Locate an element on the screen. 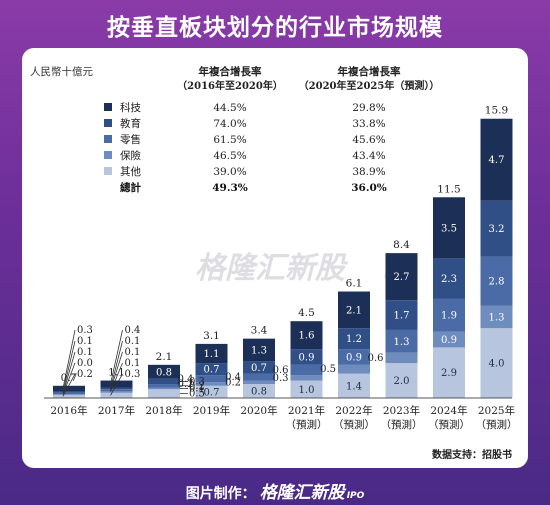 This screenshot has height=505, width=550. footer-credit: 图片制作： 格隆汇新股 IPO is located at coordinates (275, 490).